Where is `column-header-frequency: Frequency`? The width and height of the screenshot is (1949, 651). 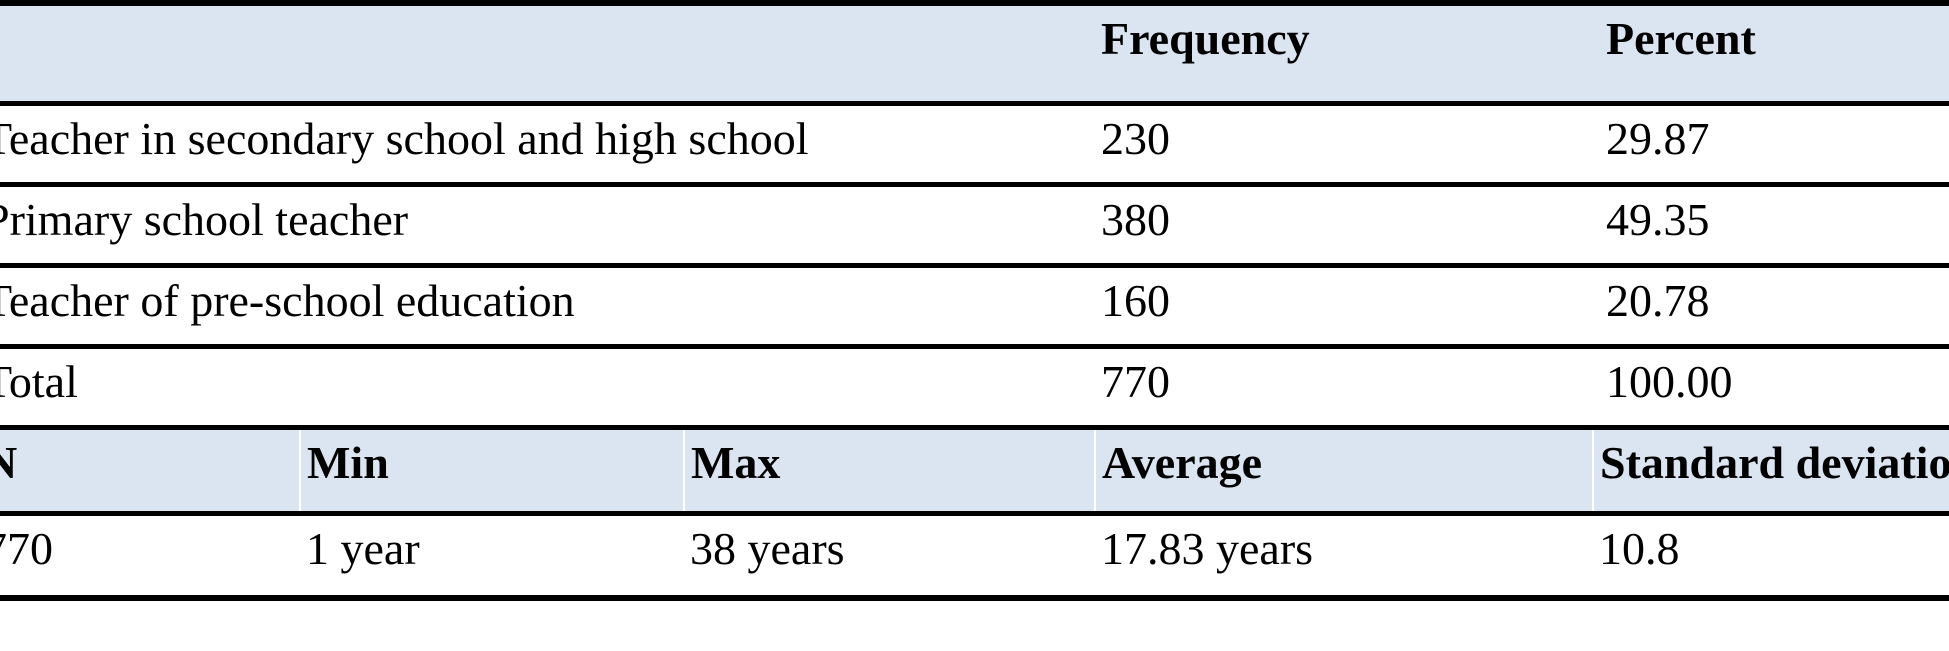
column-header-frequency: Frequency is located at coordinates (1205, 38).